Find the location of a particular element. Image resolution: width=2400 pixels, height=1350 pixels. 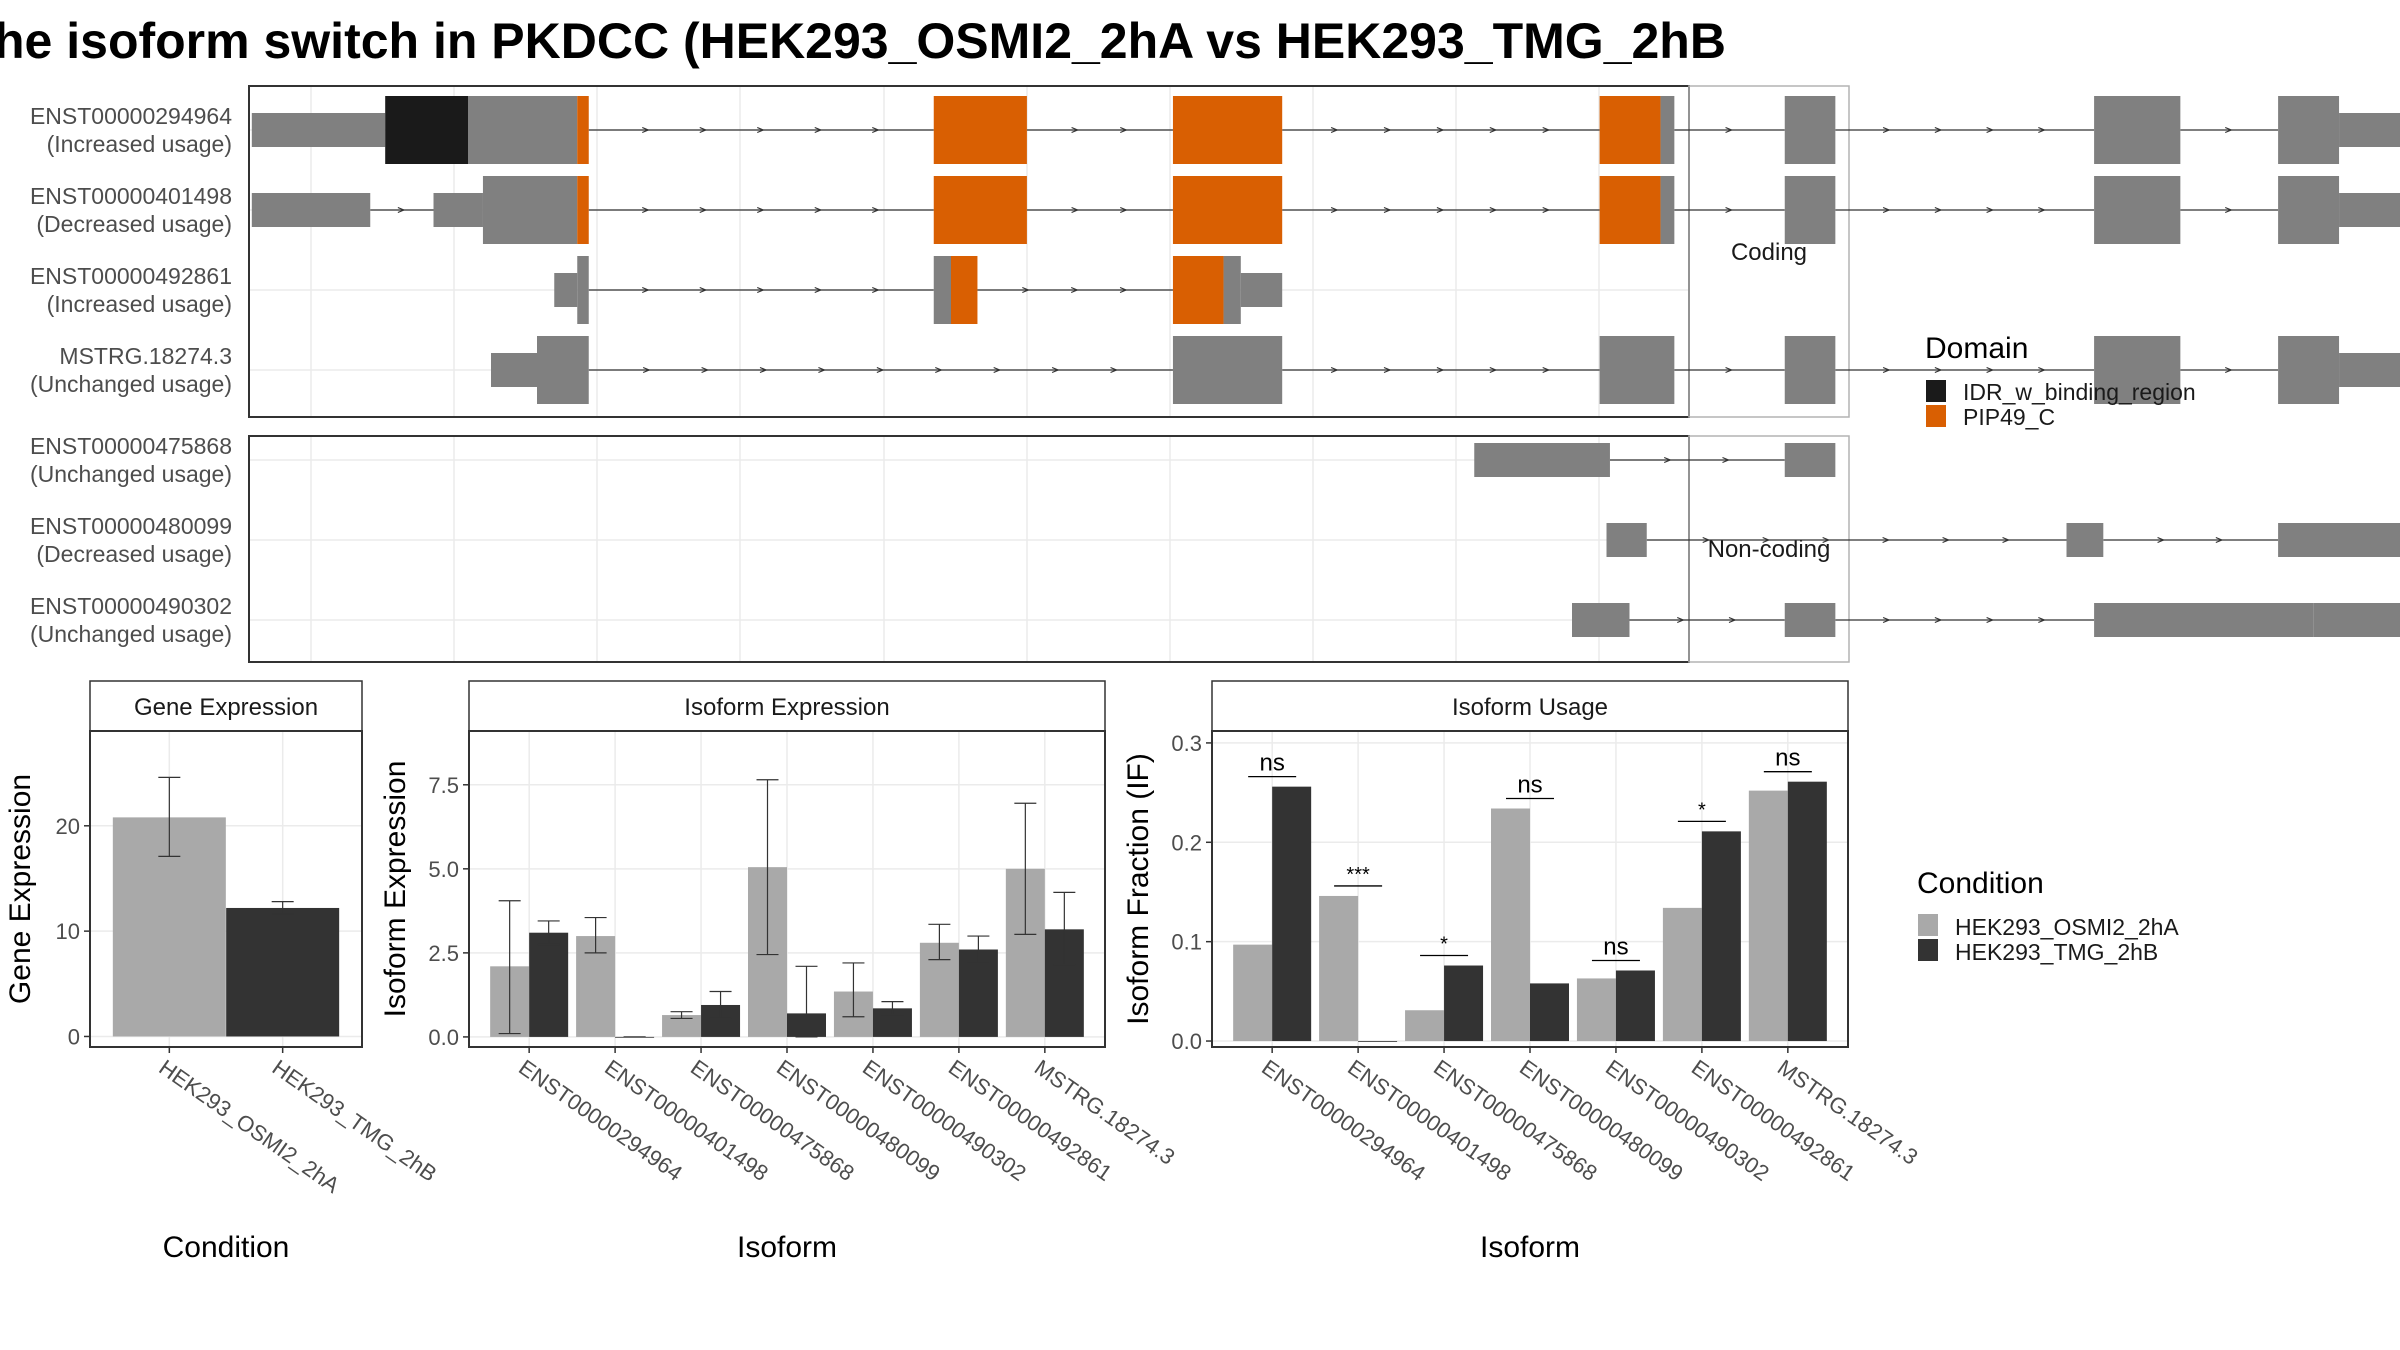

y-tick-label: 0.2 is located at coordinates (1186, 842).